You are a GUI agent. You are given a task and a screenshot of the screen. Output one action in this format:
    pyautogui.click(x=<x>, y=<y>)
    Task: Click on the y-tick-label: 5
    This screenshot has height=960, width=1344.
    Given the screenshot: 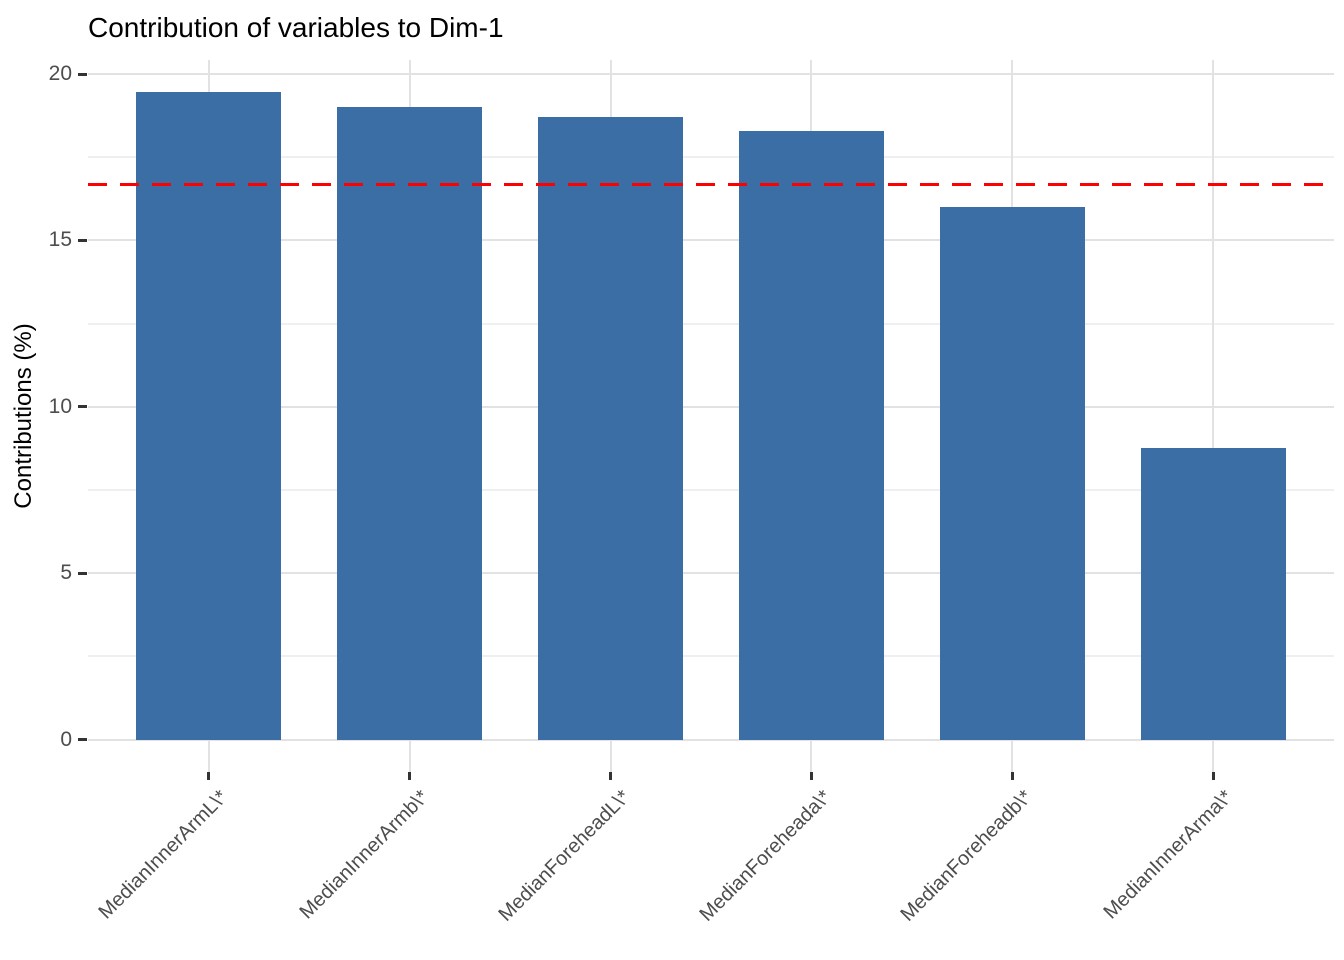 What is the action you would take?
    pyautogui.click(x=66, y=573)
    